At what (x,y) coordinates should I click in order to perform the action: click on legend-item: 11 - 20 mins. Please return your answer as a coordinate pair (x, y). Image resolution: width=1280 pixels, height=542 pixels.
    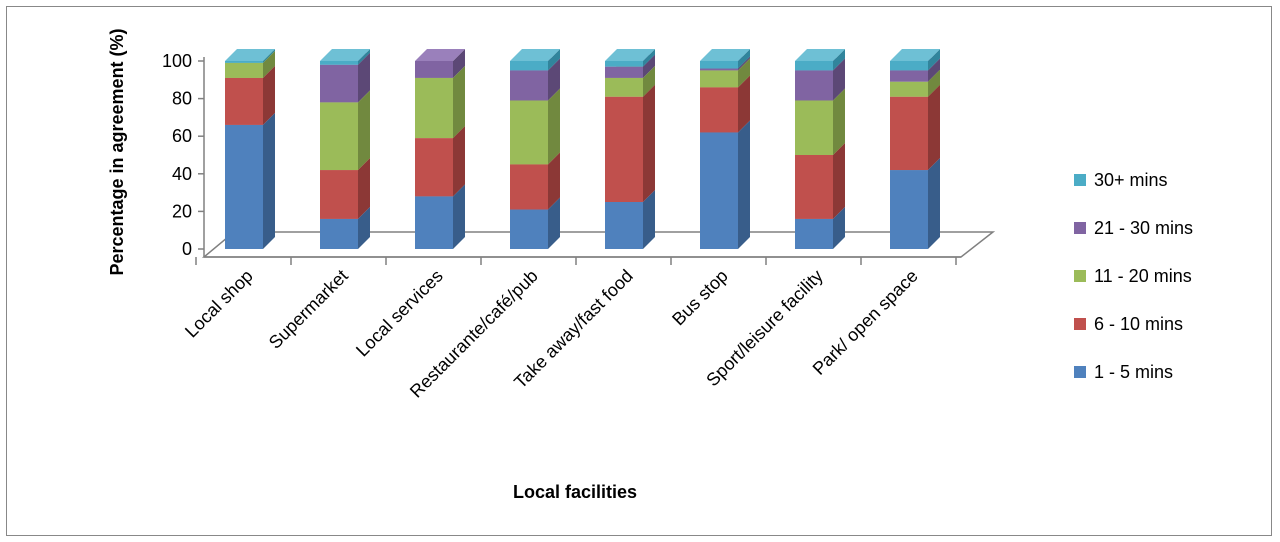
    Looking at the image, I should click on (1133, 276).